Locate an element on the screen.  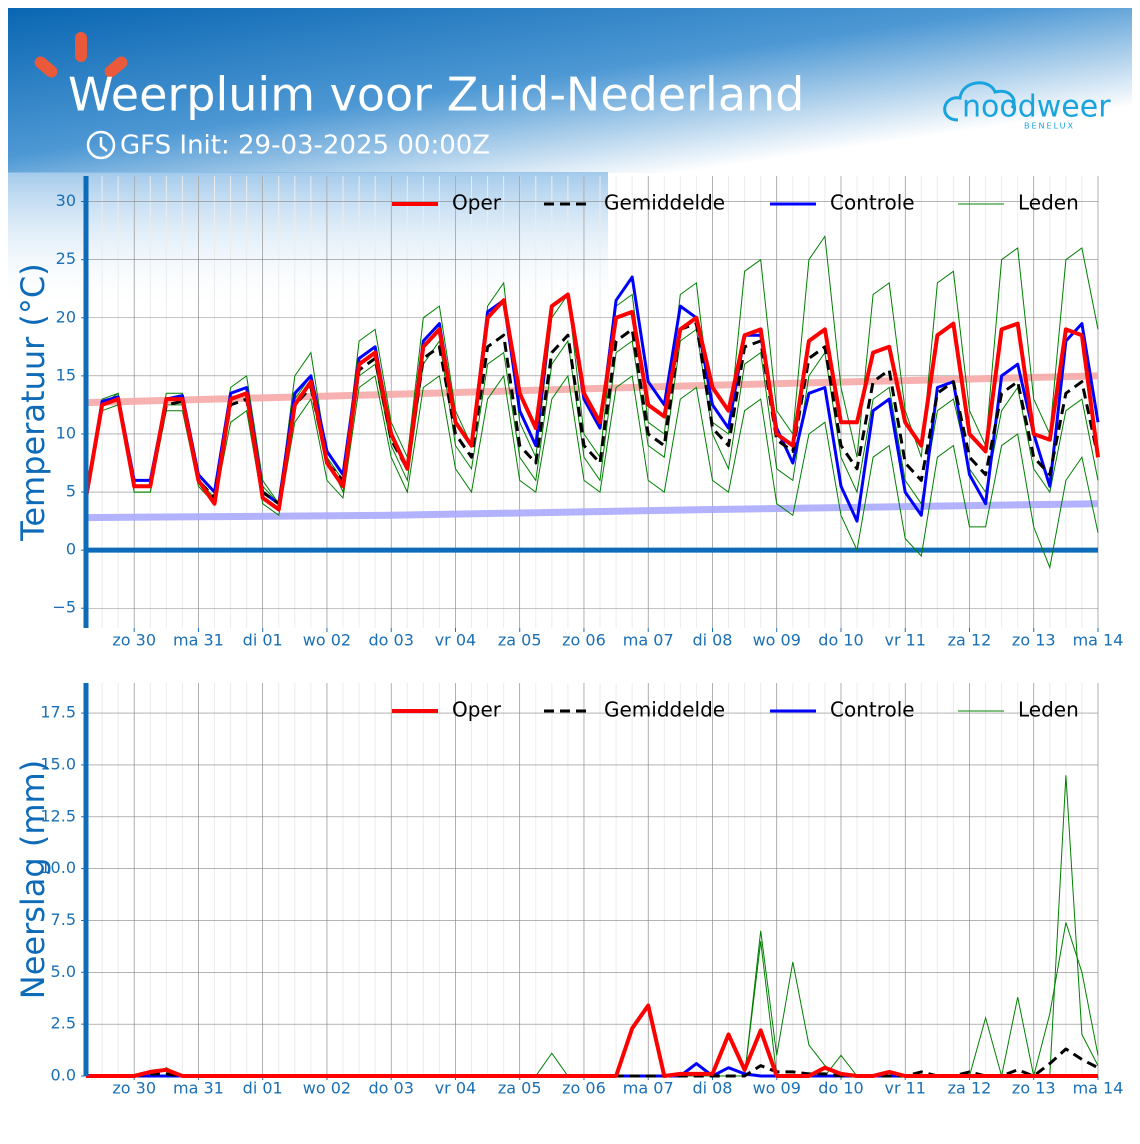
y-tick-label: 0 is located at coordinates (71, 549).